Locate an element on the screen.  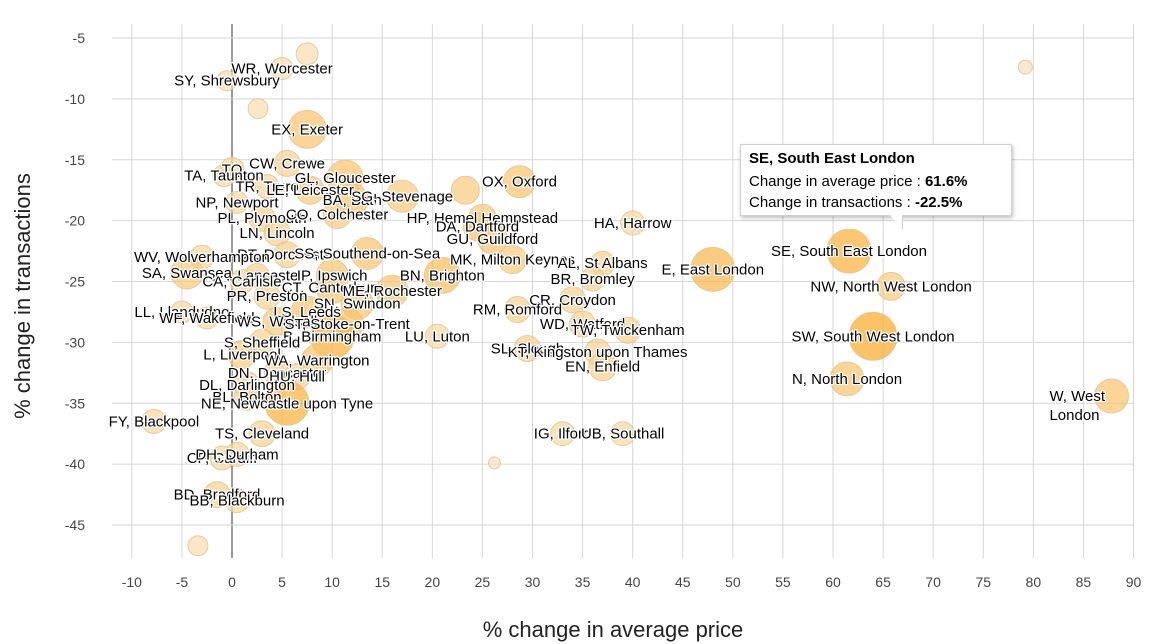
point-label: TQ is located at coordinates (232, 169).